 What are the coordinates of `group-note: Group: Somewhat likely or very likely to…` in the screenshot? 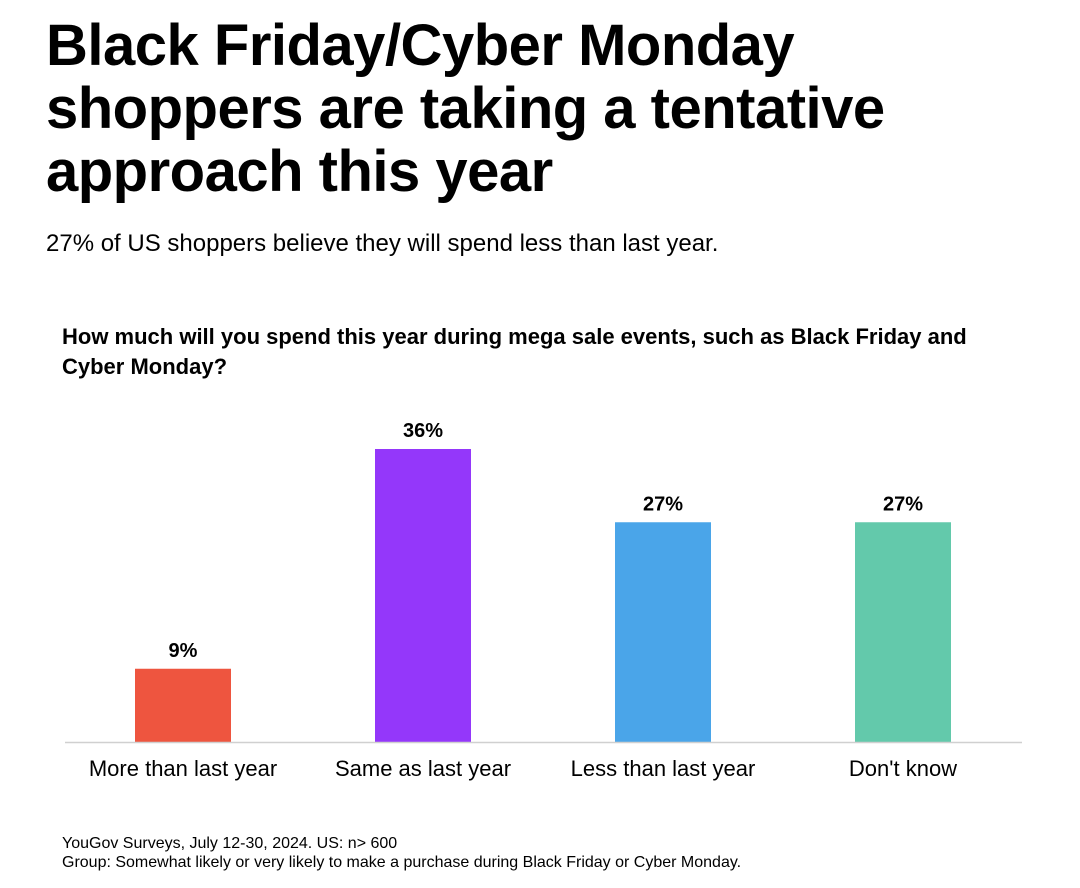 It's located at (402, 862).